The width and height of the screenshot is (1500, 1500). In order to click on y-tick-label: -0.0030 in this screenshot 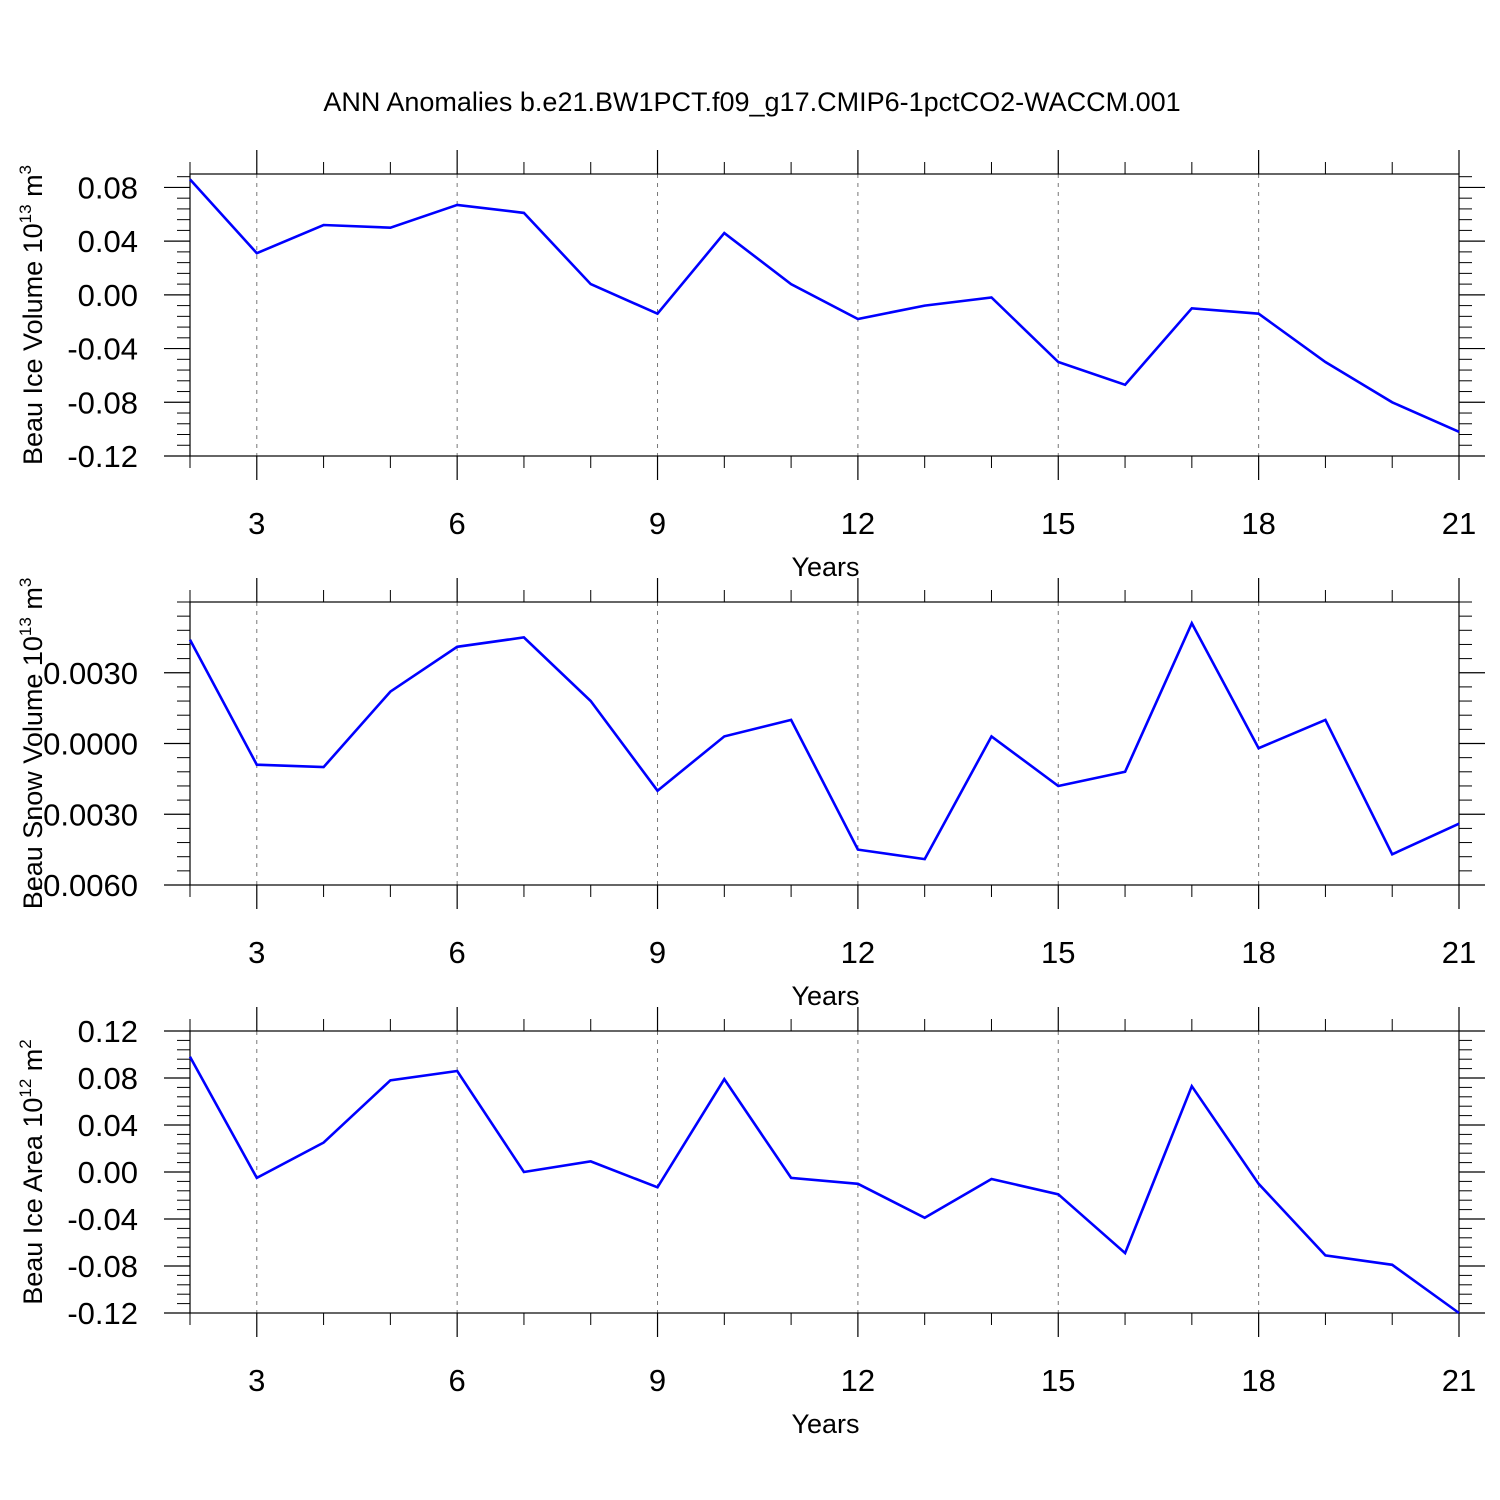, I will do `click(85, 814)`.